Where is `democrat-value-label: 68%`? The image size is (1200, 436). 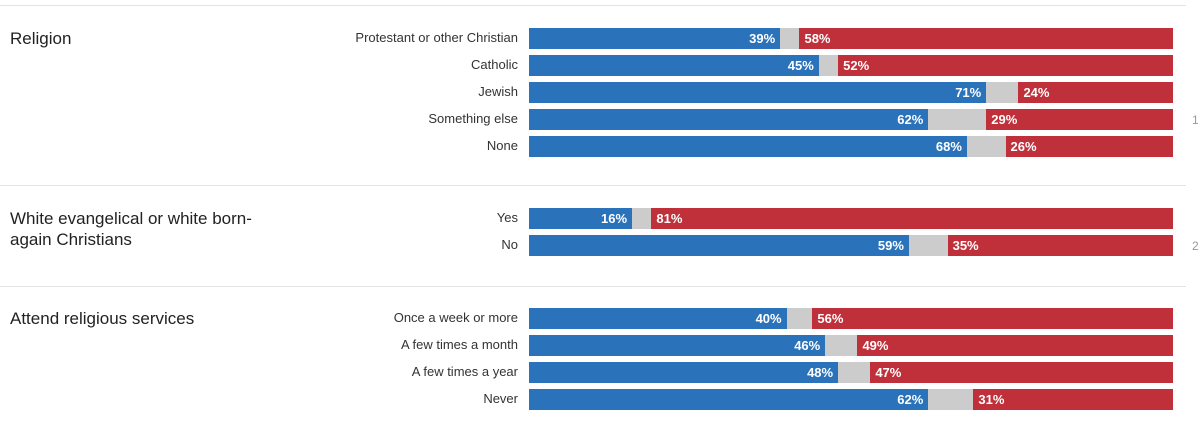
democrat-value-label: 68% is located at coordinates (948, 146).